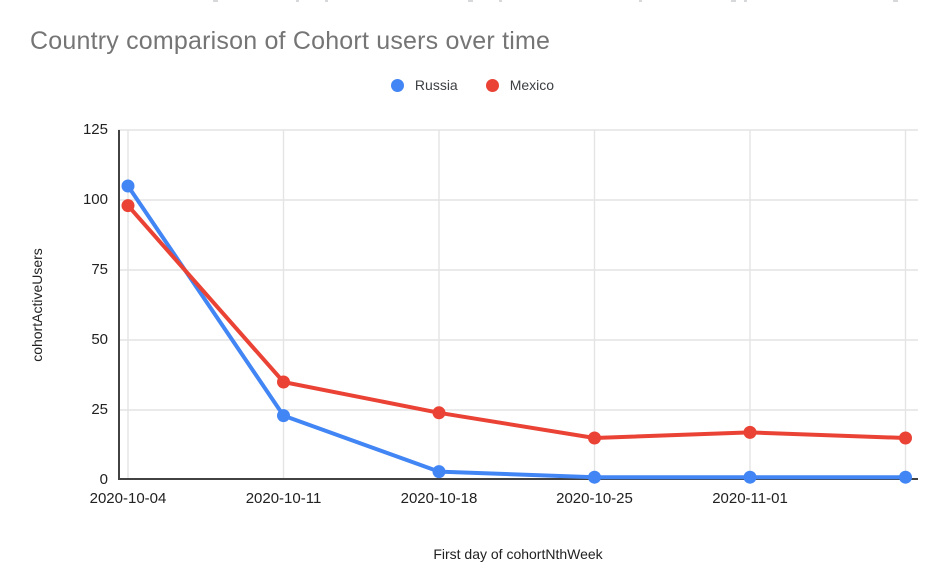 The image size is (945, 584). What do you see at coordinates (99, 269) in the screenshot?
I see `y-tick-label: 75` at bounding box center [99, 269].